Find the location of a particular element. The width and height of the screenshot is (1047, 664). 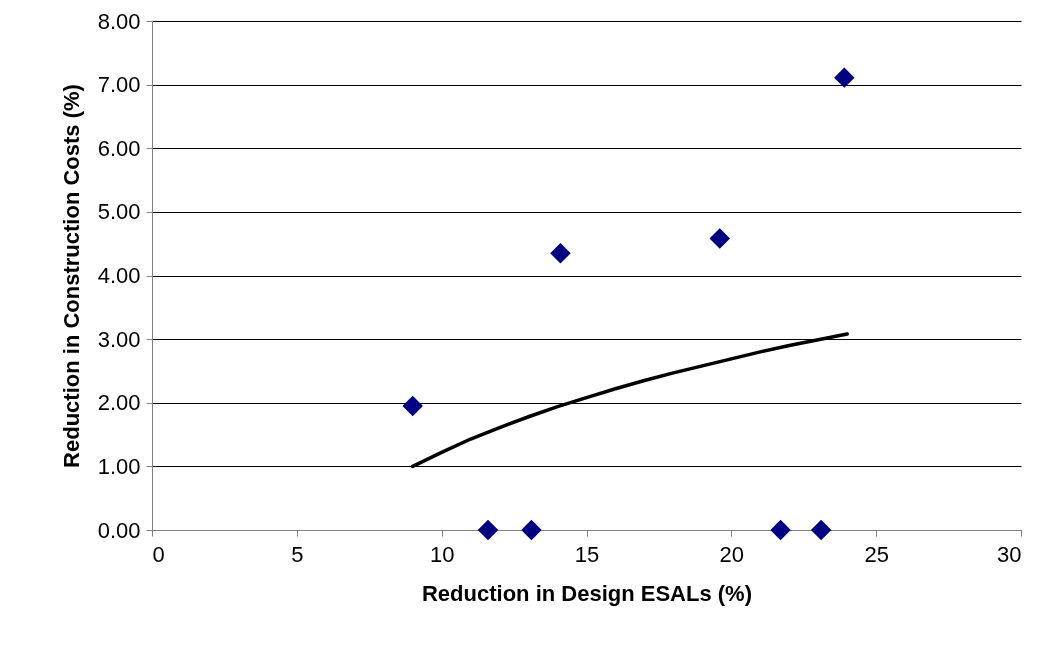

y-tick-label: 5.00 is located at coordinates (119, 212).